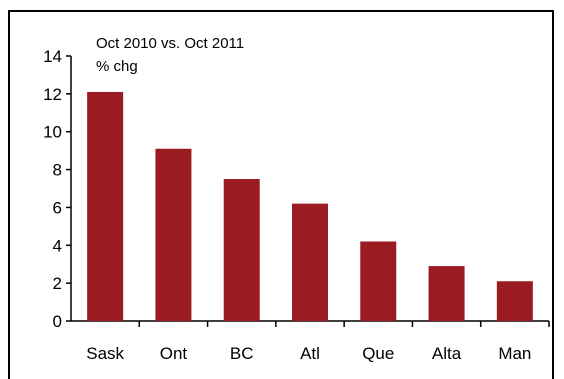 Image resolution: width=564 pixels, height=379 pixels. I want to click on x-tick-label: Atl, so click(310, 353).